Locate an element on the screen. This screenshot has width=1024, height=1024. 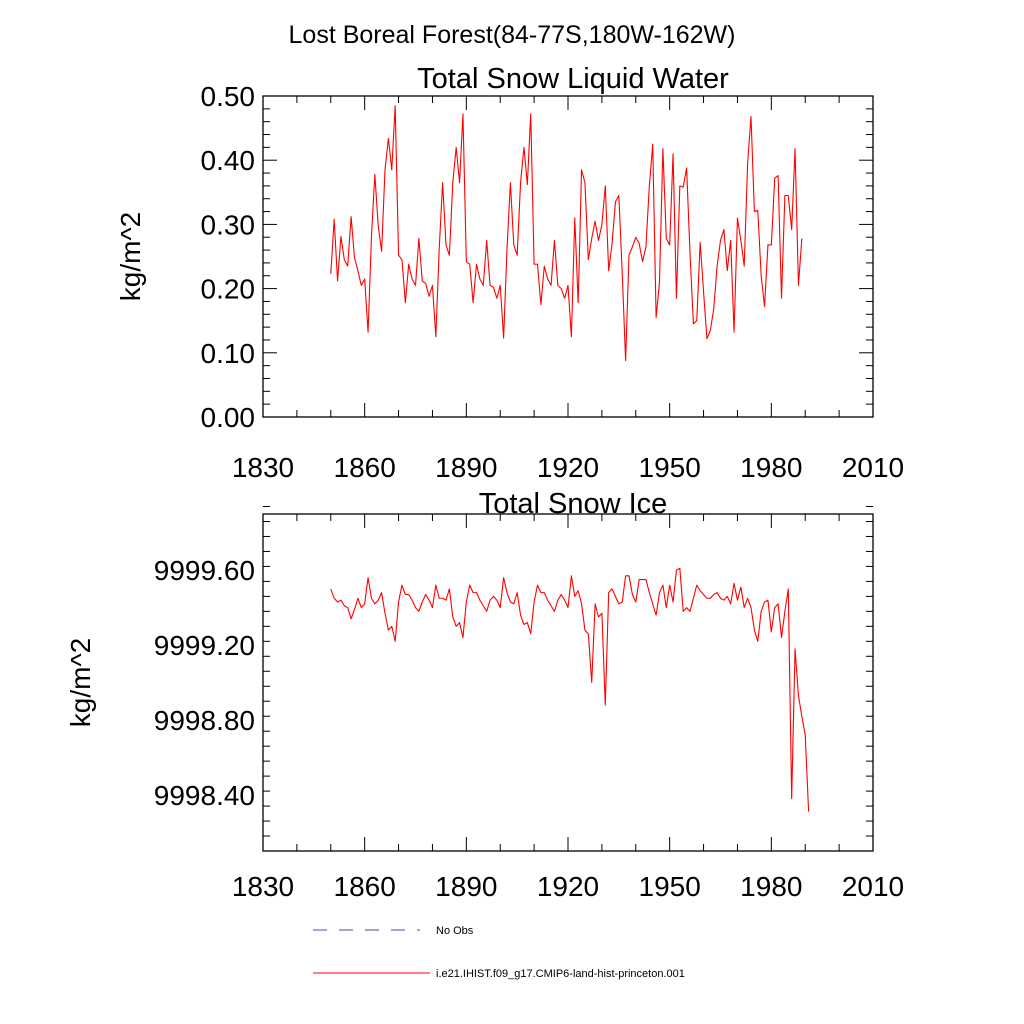
y-tick-label: 9998.40 is located at coordinates (204, 795).